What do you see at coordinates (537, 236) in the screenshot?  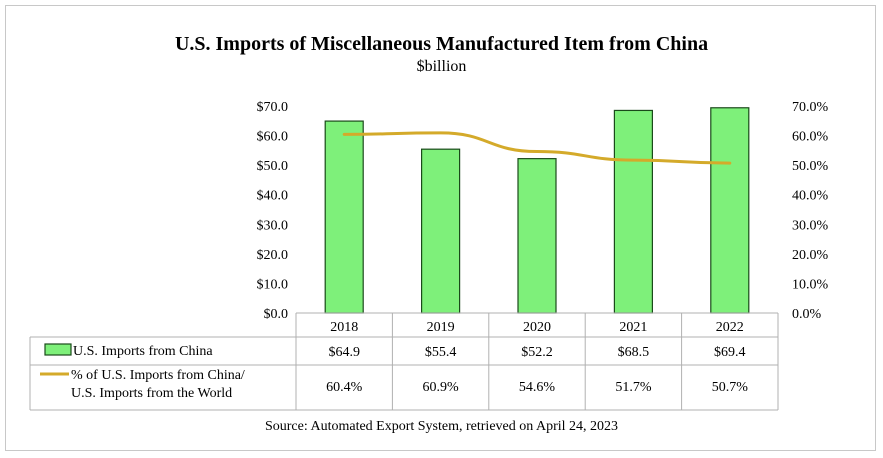 I see `bar-2020` at bounding box center [537, 236].